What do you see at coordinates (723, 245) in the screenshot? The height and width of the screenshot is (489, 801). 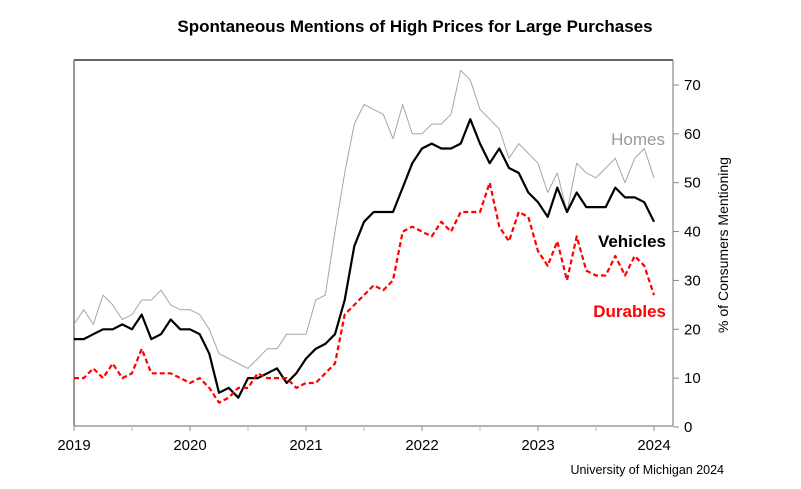 I see `y-axis-title: % of Consumers Mentioning` at bounding box center [723, 245].